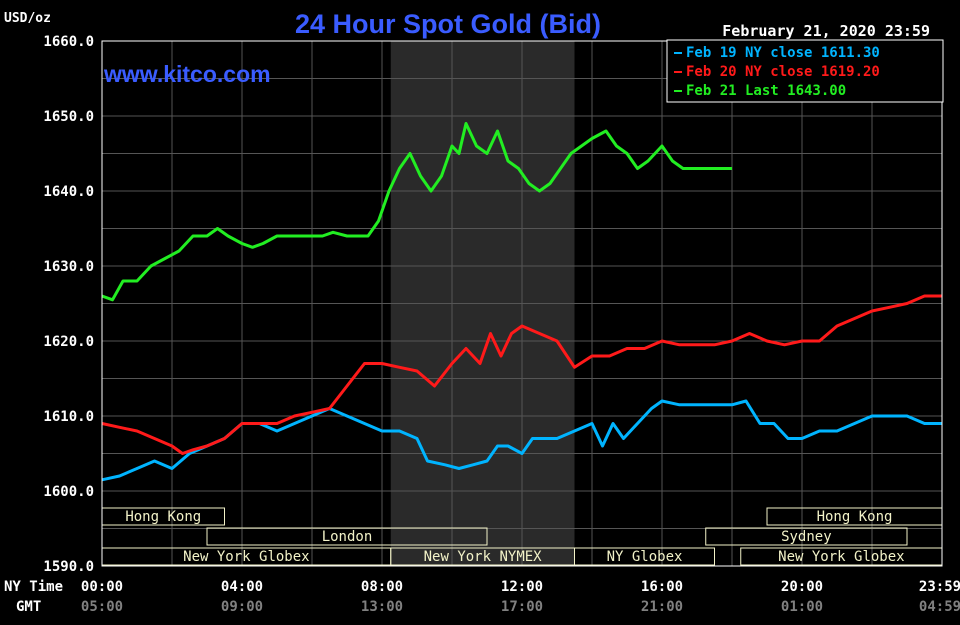  Describe the element at coordinates (382, 587) in the screenshot. I see `x-tick-label-ny: 08:00` at that location.